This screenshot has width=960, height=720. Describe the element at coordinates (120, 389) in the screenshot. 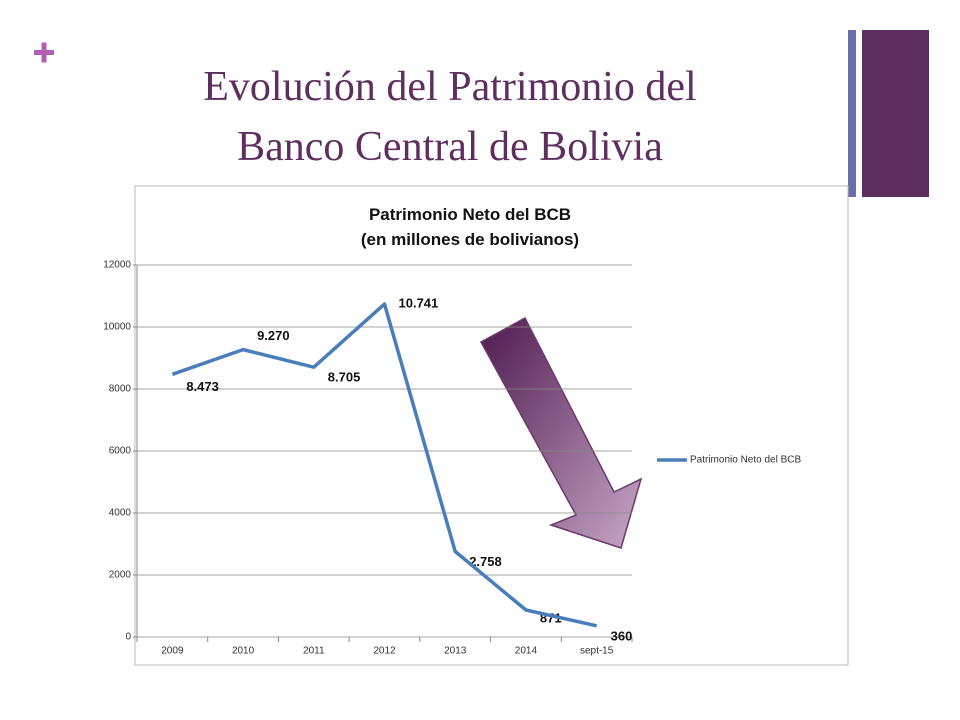

I see `y-tick-label: 8000` at that location.